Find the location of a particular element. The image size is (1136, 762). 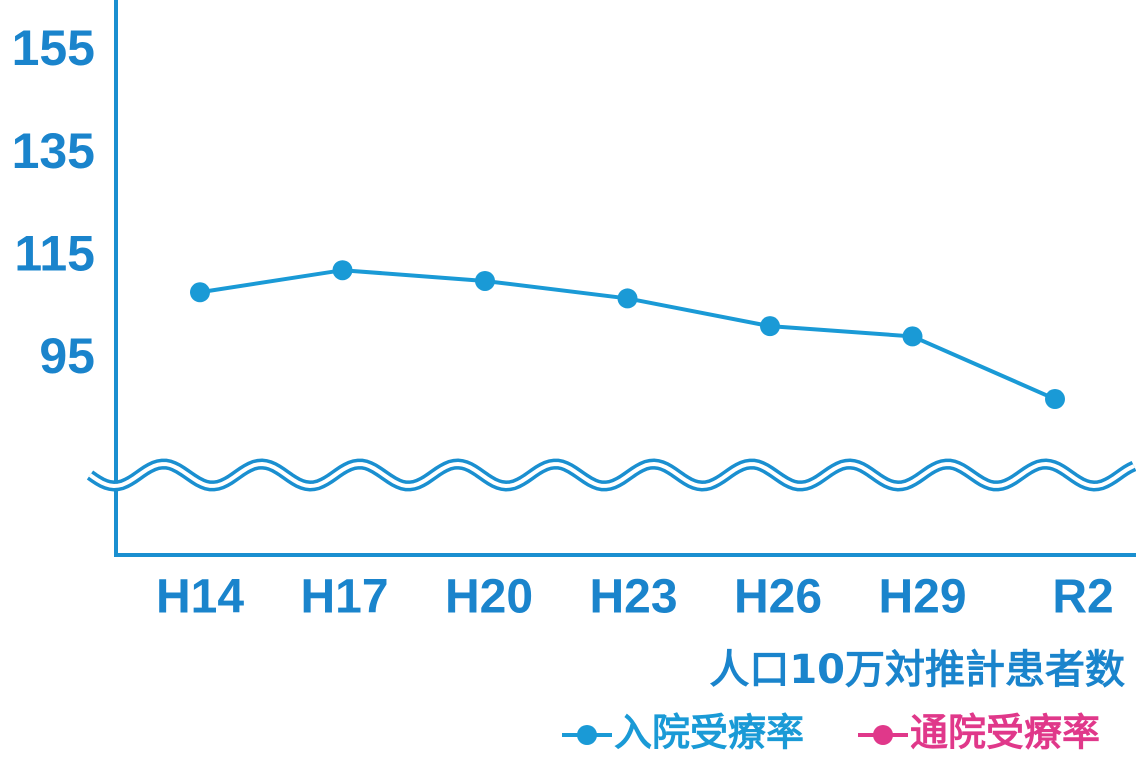

x-tick-label: H29 is located at coordinates (922, 597).